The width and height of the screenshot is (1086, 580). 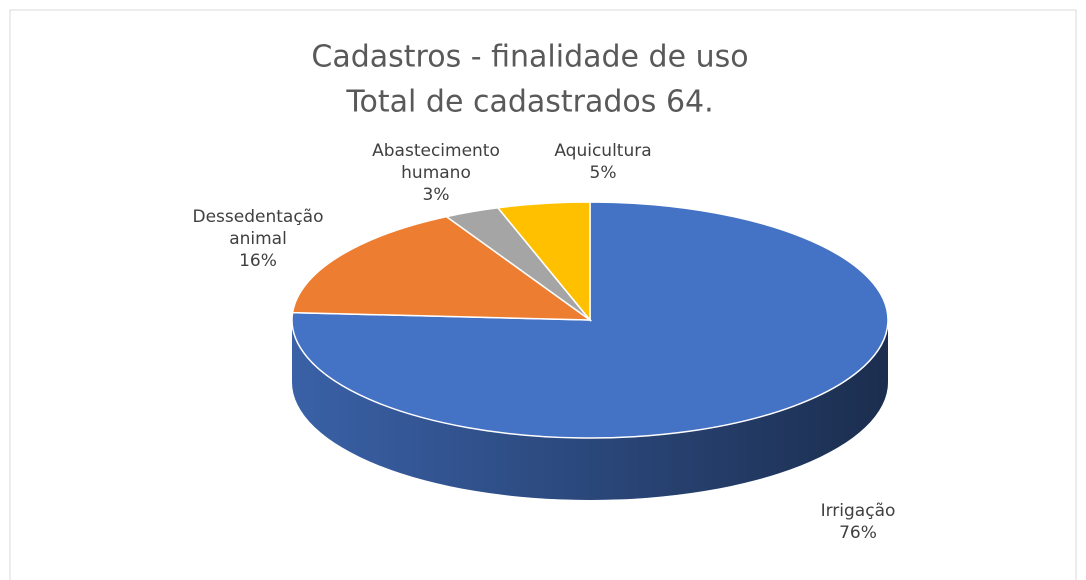 What do you see at coordinates (858, 533) in the screenshot?
I see `slice-value-label: 76%` at bounding box center [858, 533].